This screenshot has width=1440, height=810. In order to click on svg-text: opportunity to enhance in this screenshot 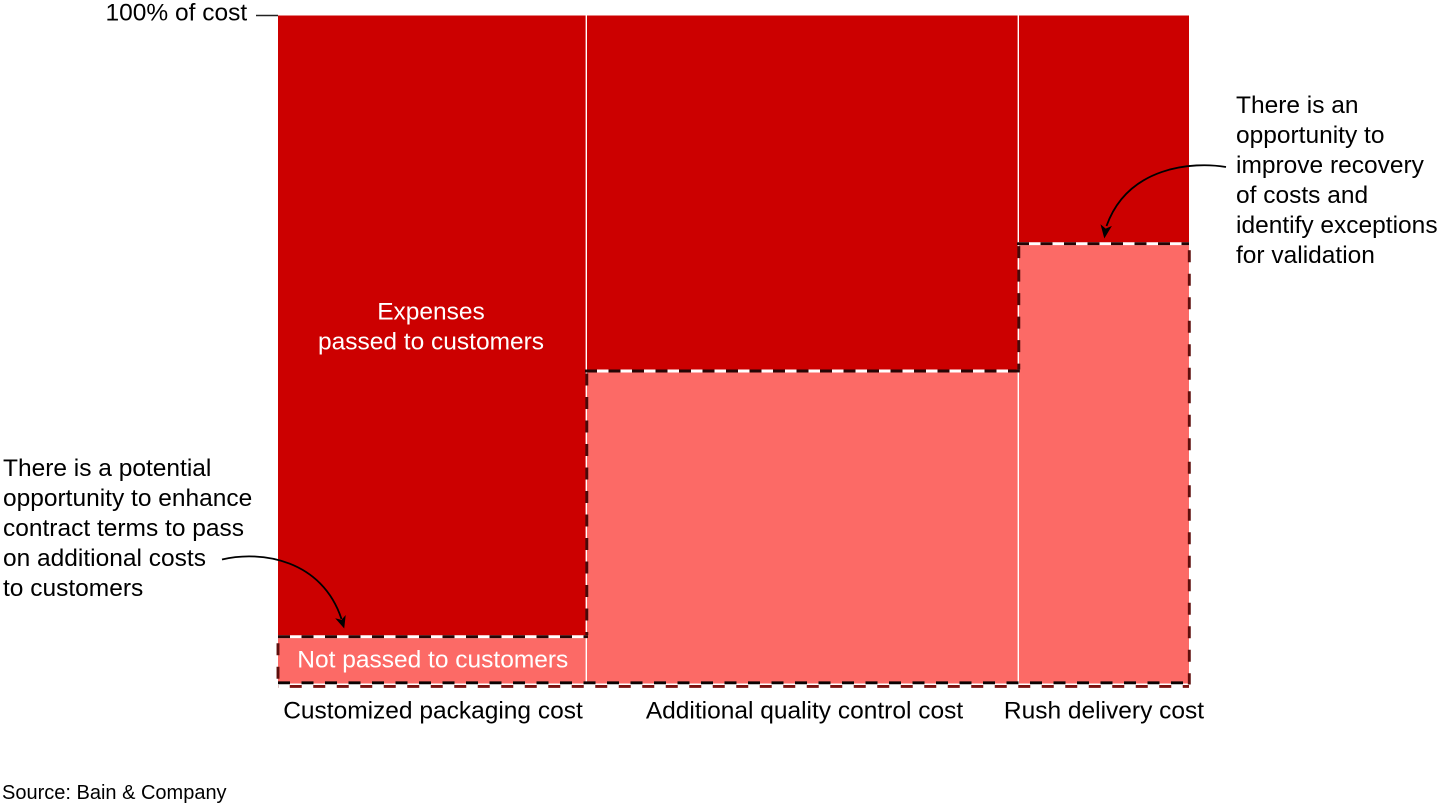, I will do `click(127, 498)`.